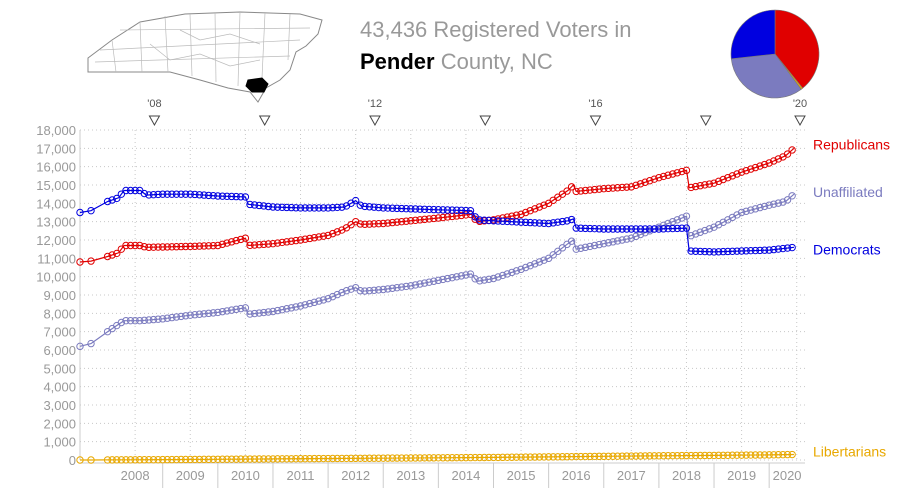 The image size is (900, 500). What do you see at coordinates (849, 452) in the screenshot?
I see `series-label-libertarians: Libertarians` at bounding box center [849, 452].